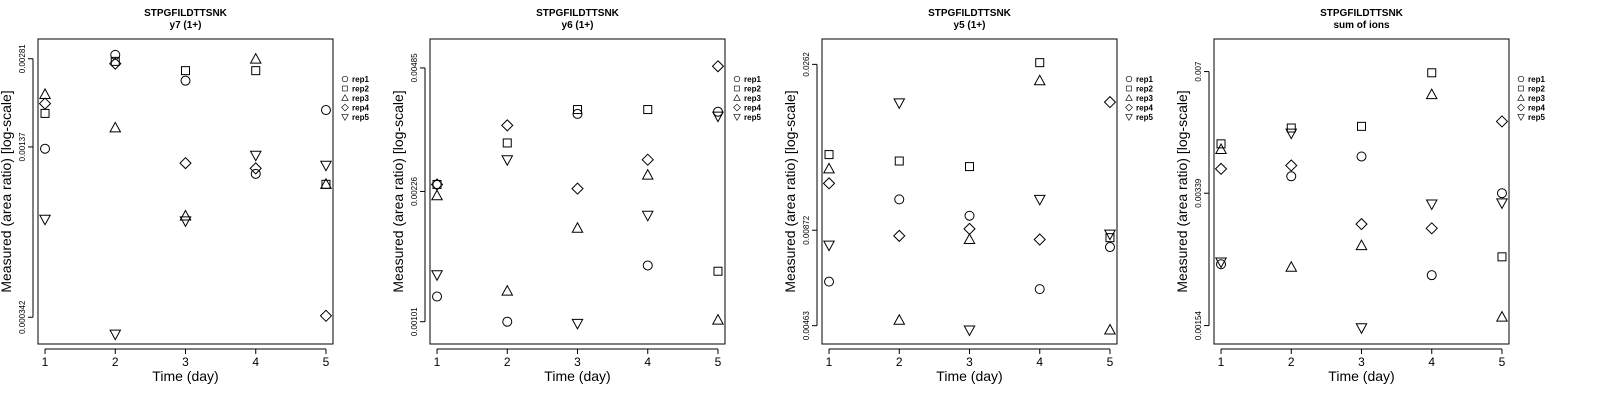 The width and height of the screenshot is (1600, 405). What do you see at coordinates (414, 190) in the screenshot?
I see `y-tick-label: 0.00226` at bounding box center [414, 190].